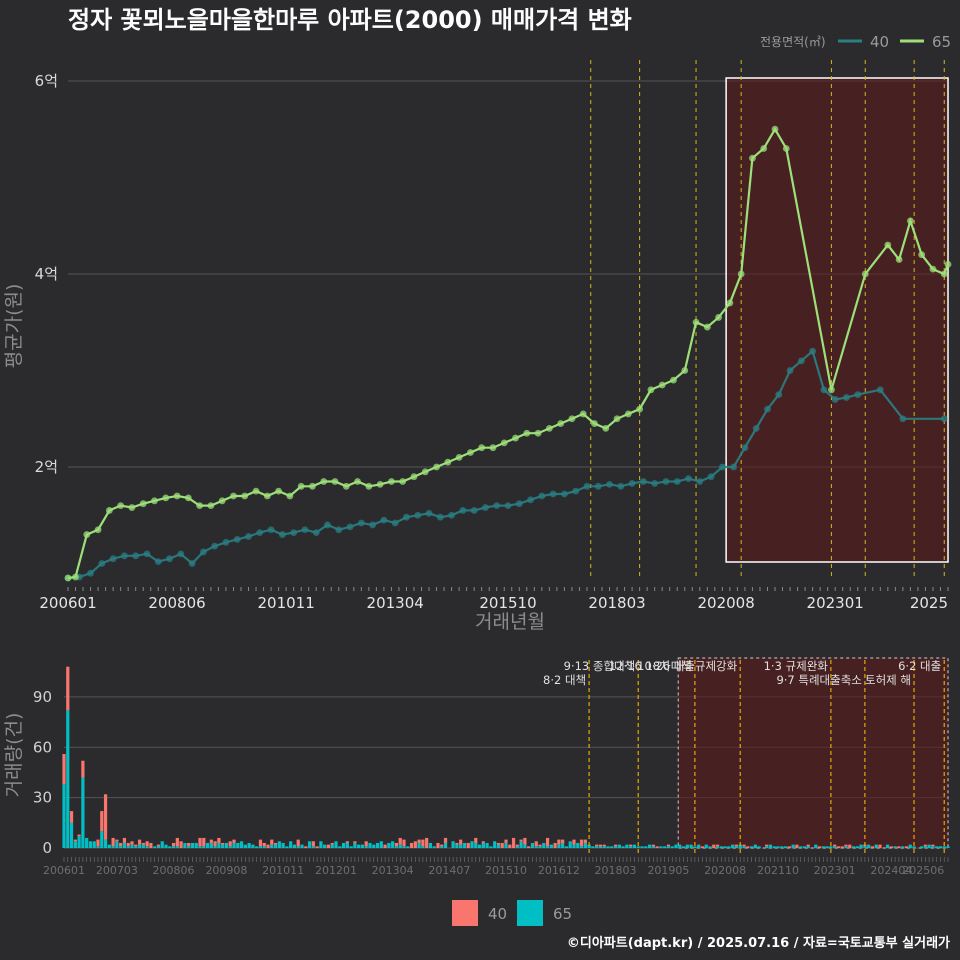 The image size is (960, 960). I want to click on chart-title: 정자 꽃뫼노을마을한마루 아파트(2000) 매매가격 변화, so click(350, 20).